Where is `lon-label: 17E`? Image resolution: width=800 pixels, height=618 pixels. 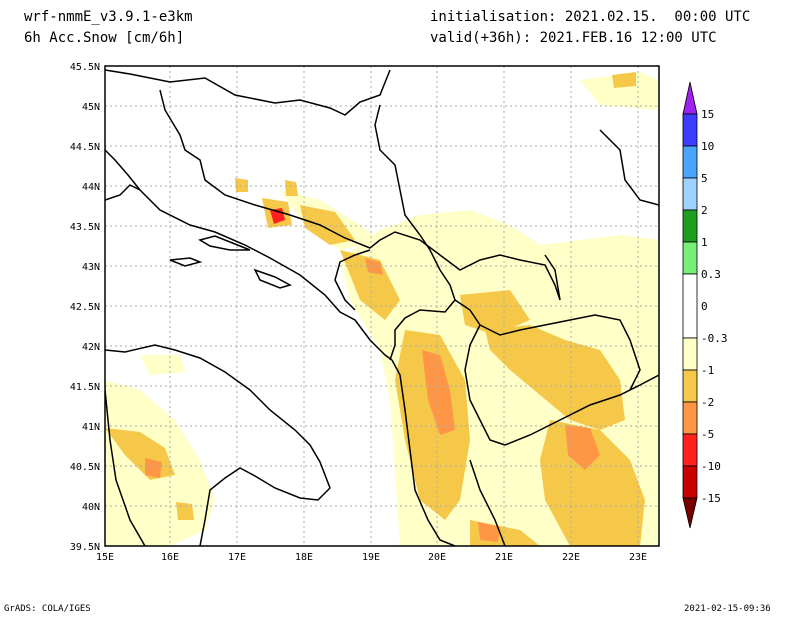
lon-label: 17E is located at coordinates (237, 557).